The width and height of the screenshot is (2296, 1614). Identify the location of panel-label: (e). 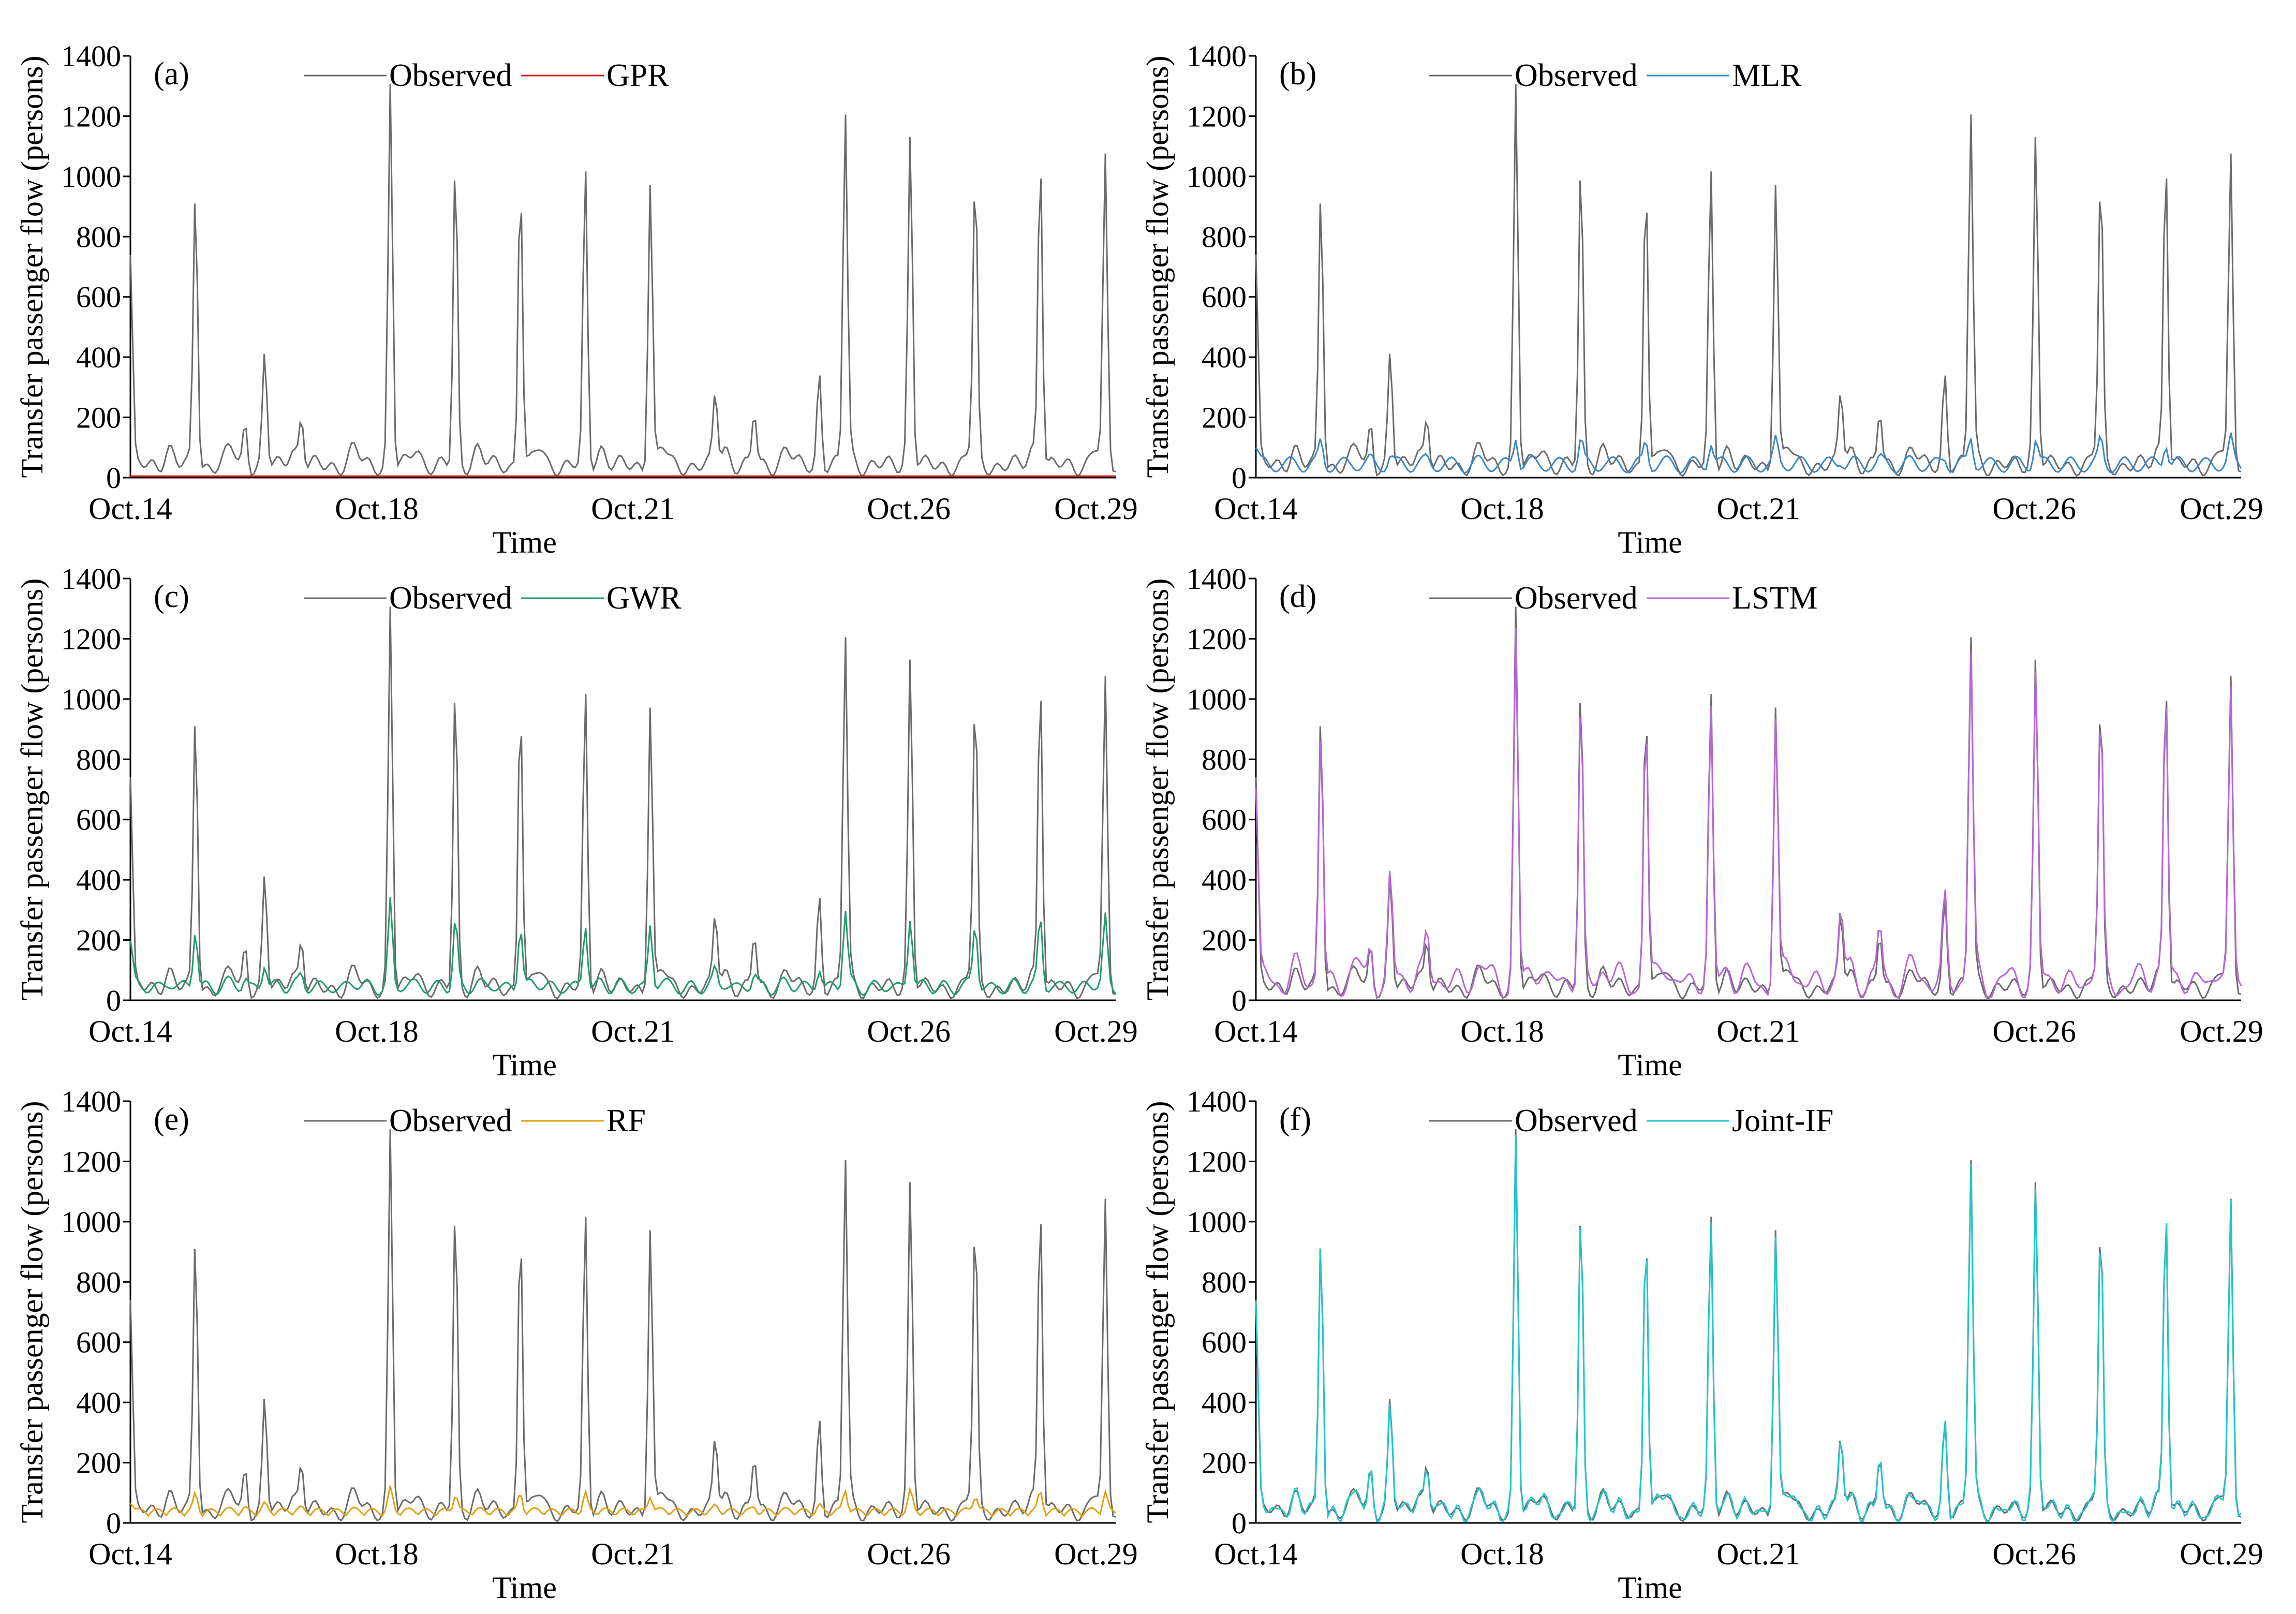
(172, 1119).